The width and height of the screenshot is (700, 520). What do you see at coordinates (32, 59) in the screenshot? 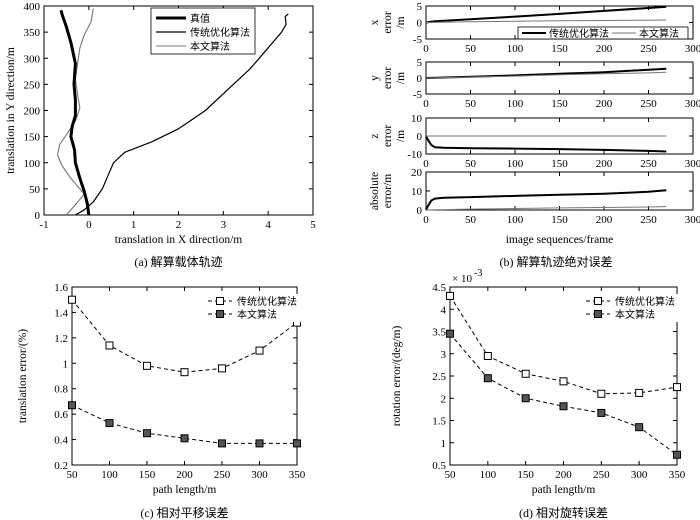
I see `panel-a-ytick-label: 300` at bounding box center [32, 59].